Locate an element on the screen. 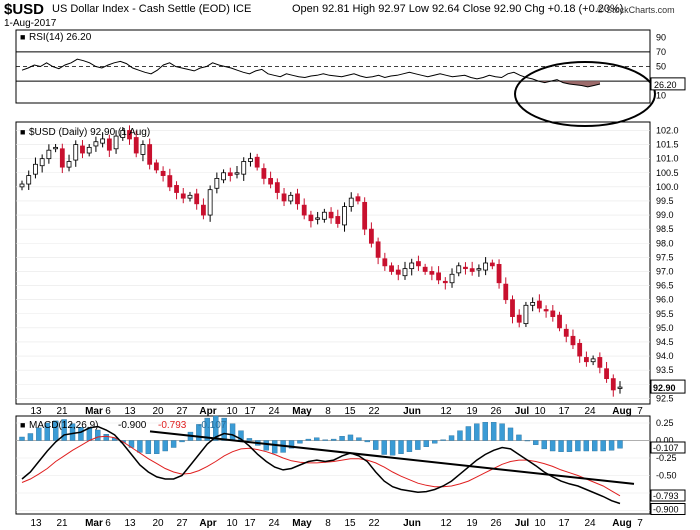 This screenshot has width=700, height=530. price-tick-label: 101.5 is located at coordinates (667, 145).